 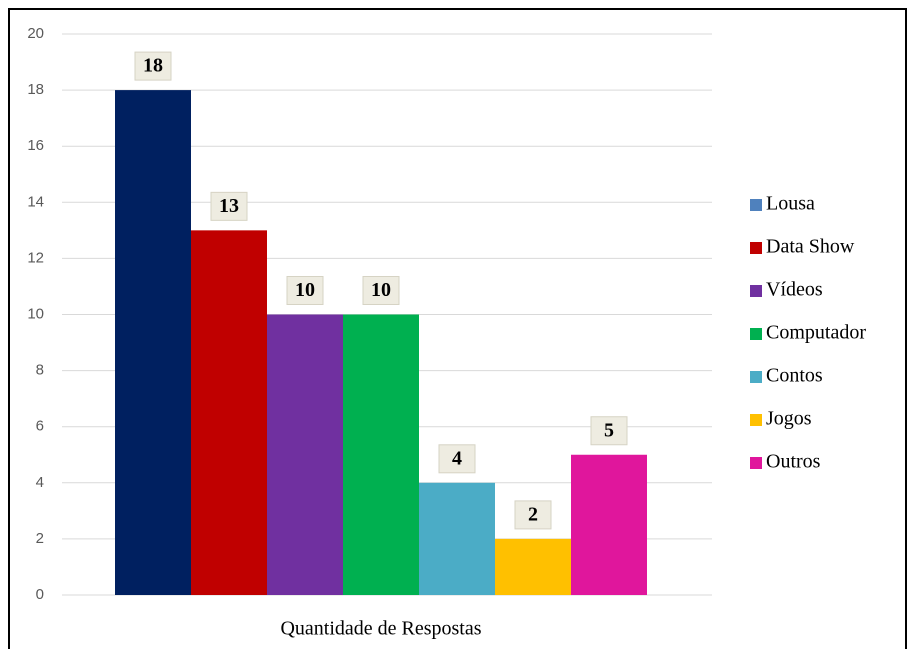 I want to click on data-label: 5, so click(x=609, y=430).